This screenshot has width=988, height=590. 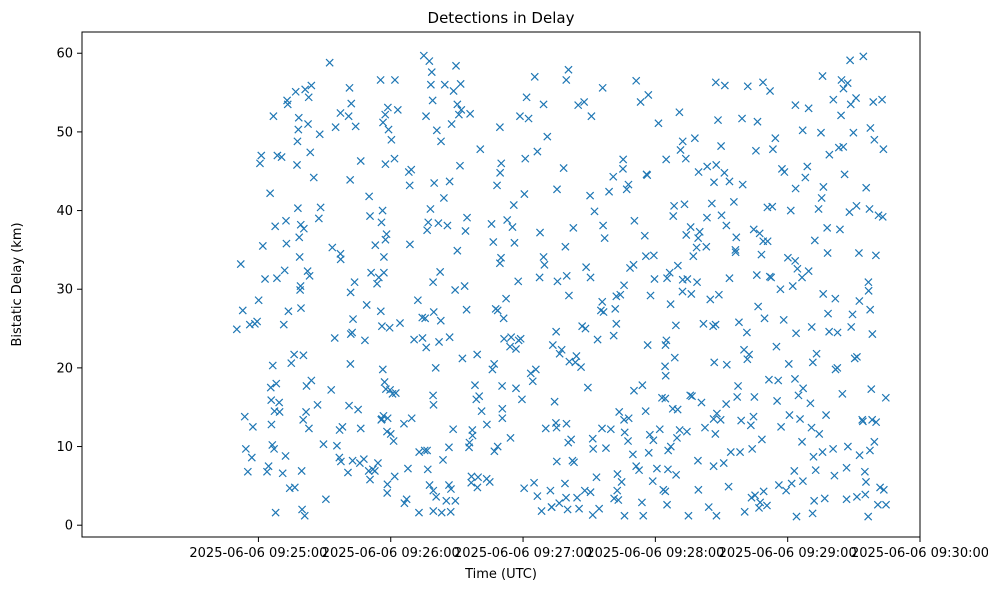 What do you see at coordinates (919, 553) in the screenshot?
I see `x-tick-label: 2025-06-06 09:30:00` at bounding box center [919, 553].